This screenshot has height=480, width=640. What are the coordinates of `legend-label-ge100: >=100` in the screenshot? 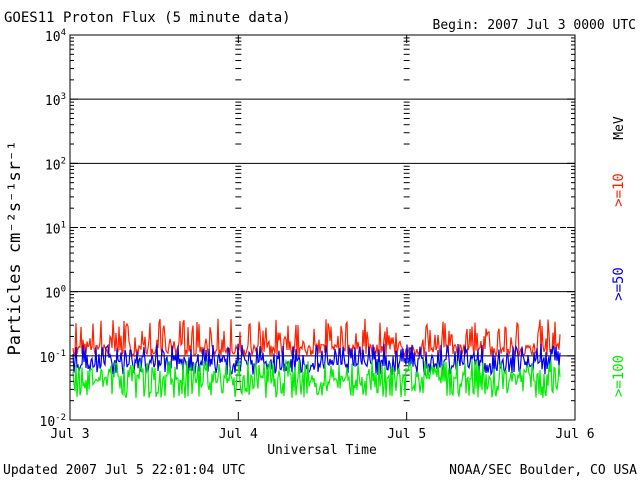 It's located at (619, 376).